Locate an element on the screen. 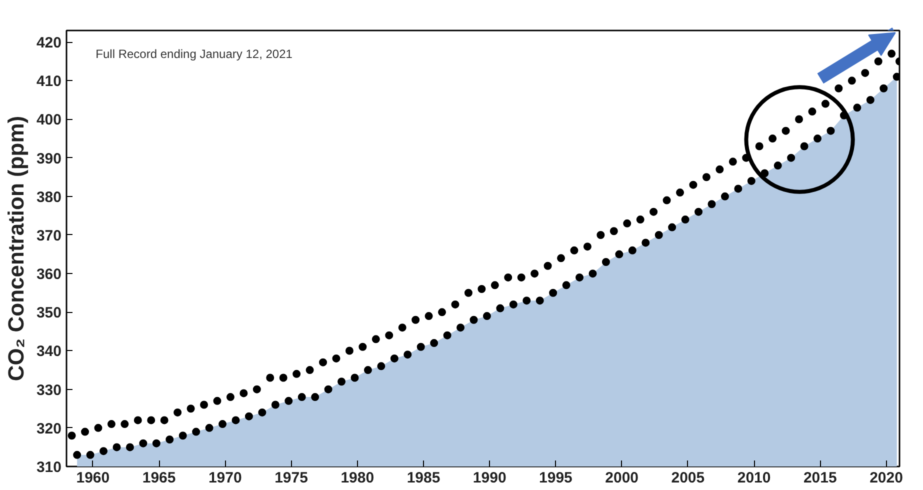 The width and height of the screenshot is (923, 490). y-tick-label: 340 is located at coordinates (49, 351).